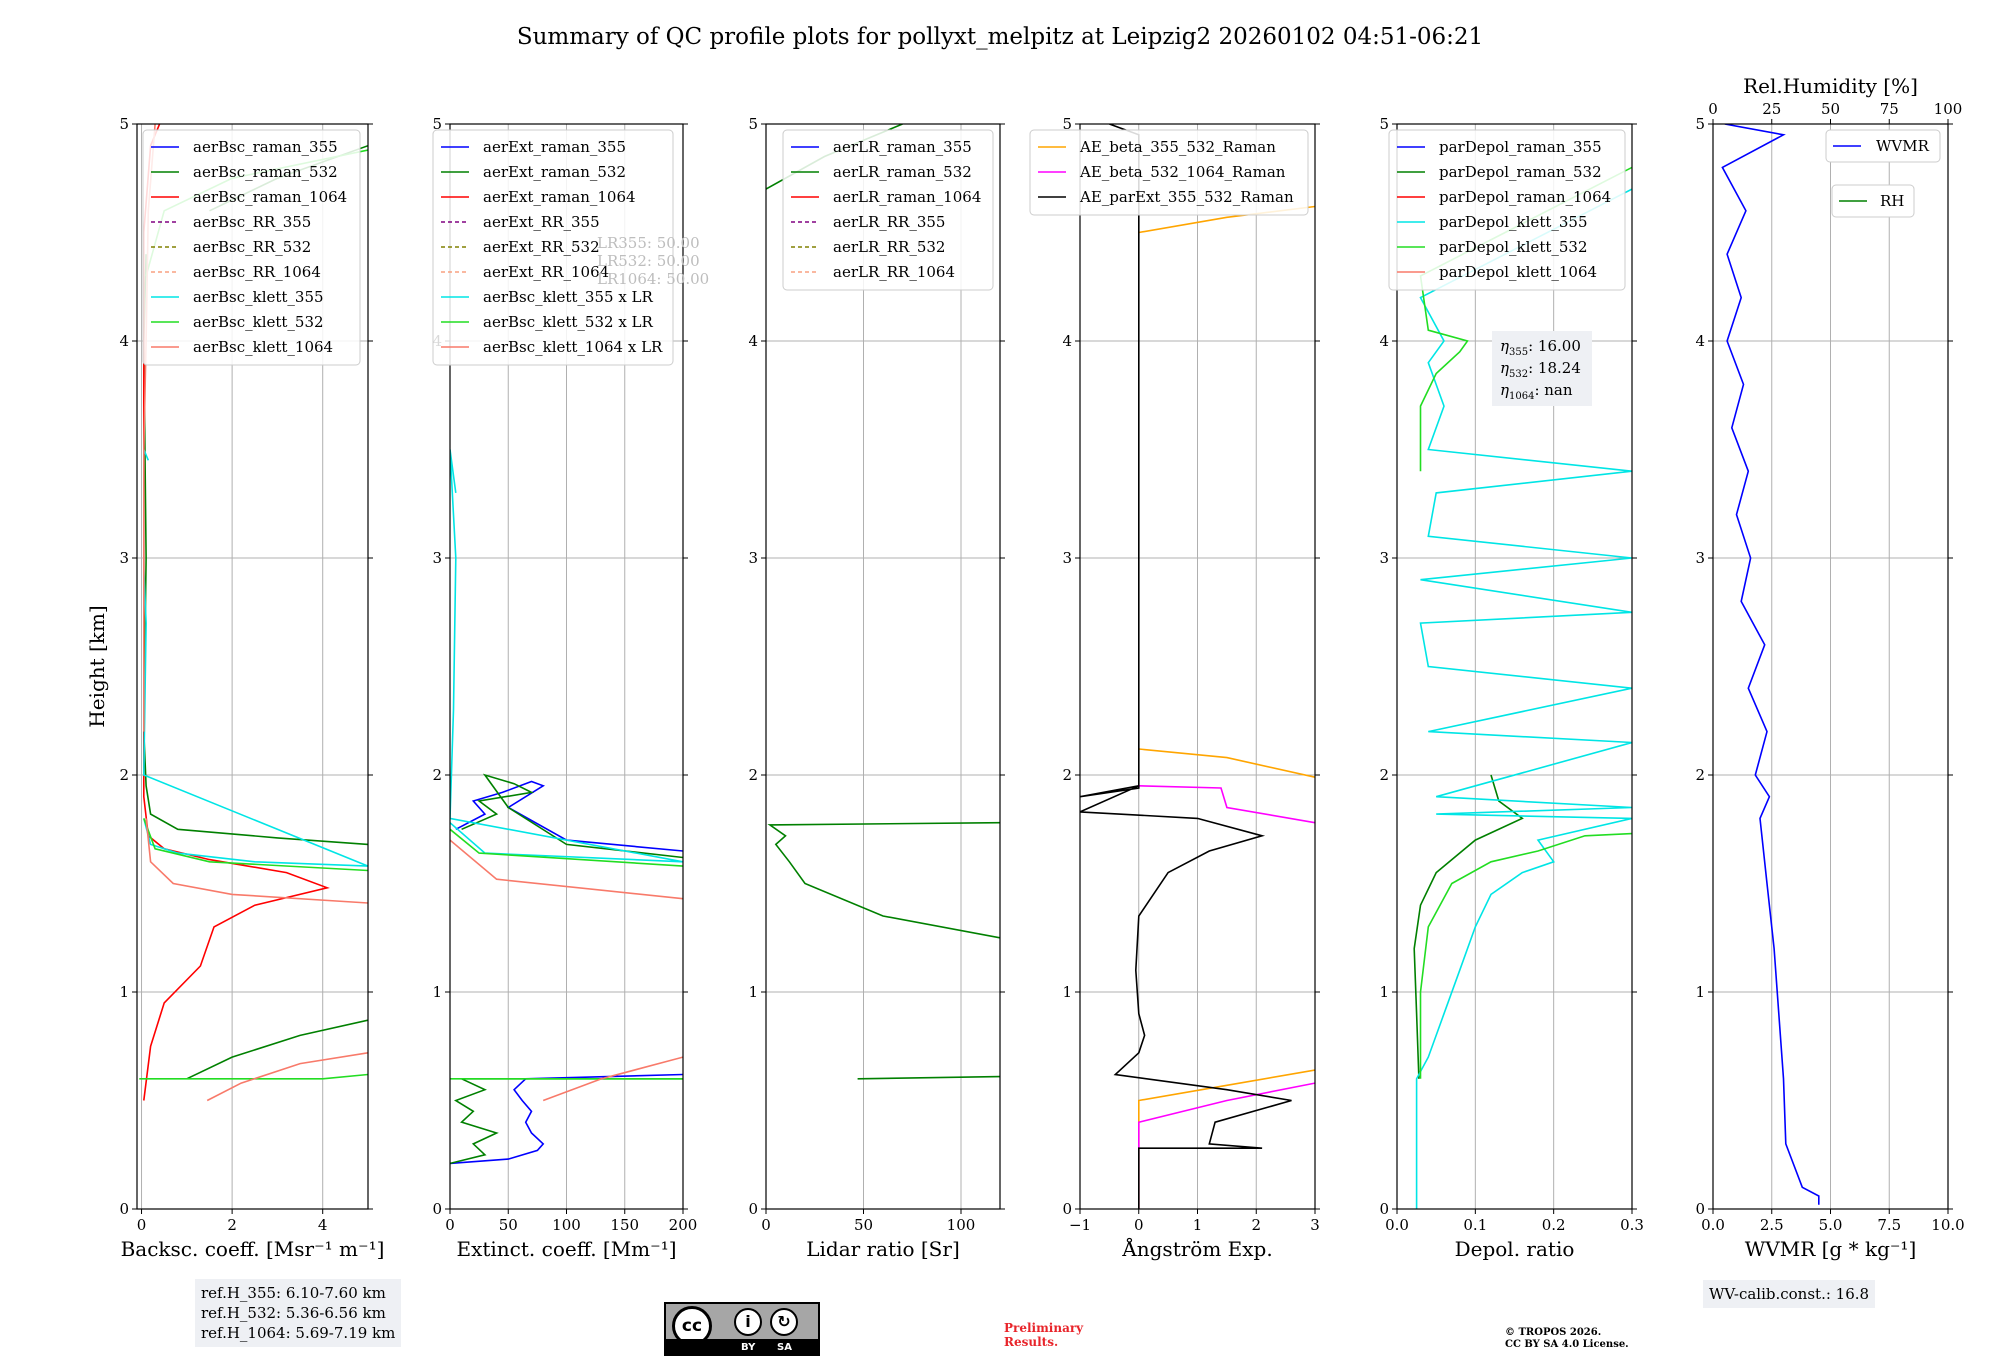  I want to click on x-tick-label: 0.0, so click(1713, 1225).